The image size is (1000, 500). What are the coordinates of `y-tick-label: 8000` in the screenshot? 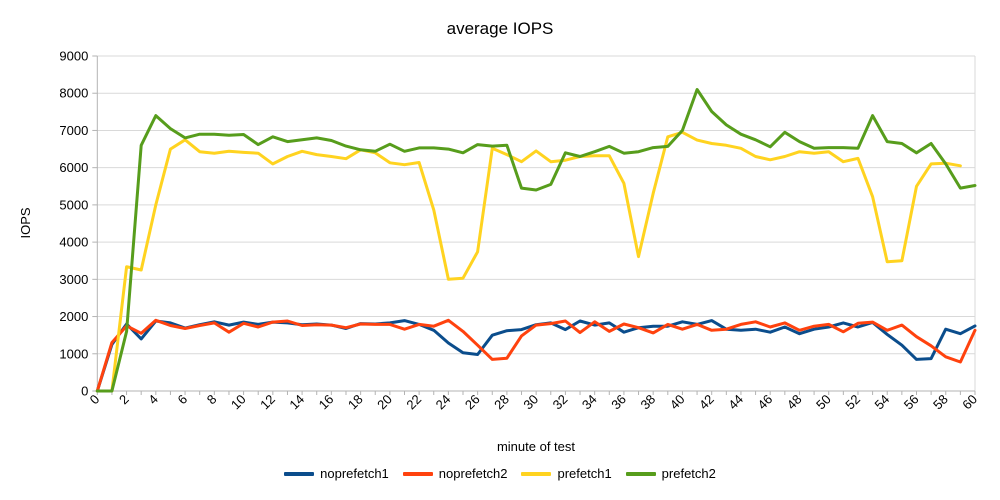 It's located at (73, 93).